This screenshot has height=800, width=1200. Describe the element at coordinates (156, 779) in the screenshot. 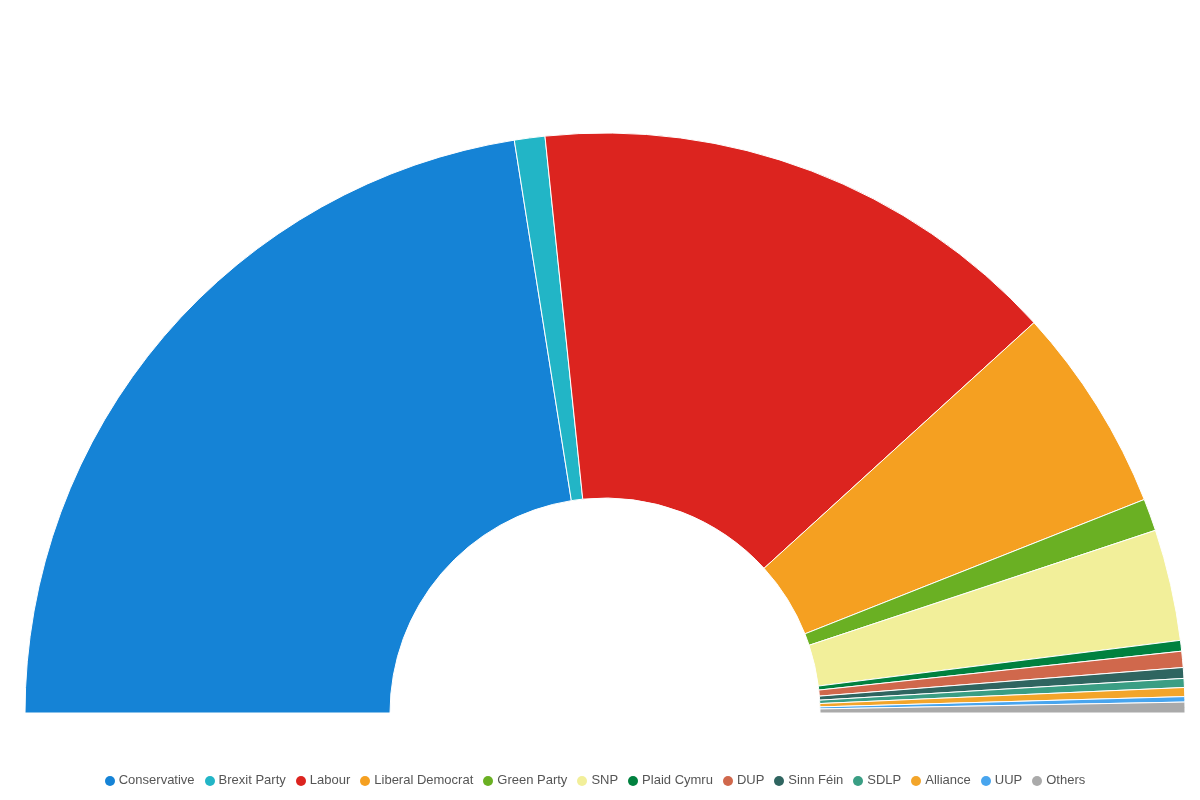

I see `legend-label: Conservative` at that location.